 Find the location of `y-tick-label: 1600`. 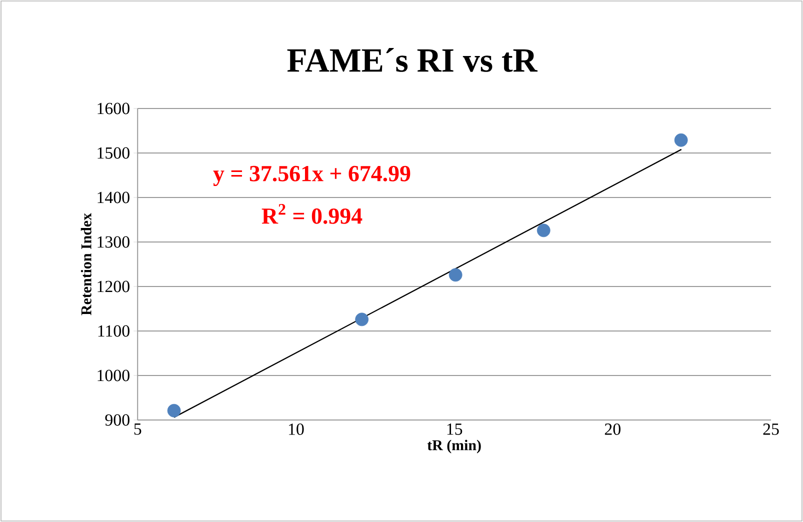

y-tick-label: 1600 is located at coordinates (114, 108).